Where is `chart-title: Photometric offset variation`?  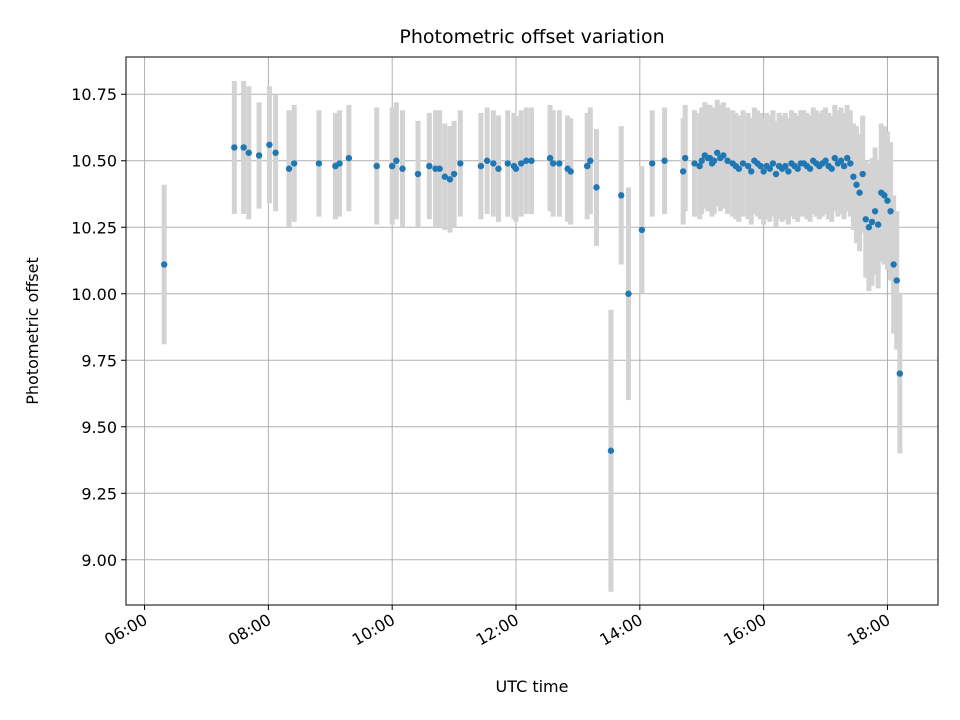
chart-title: Photometric offset variation is located at coordinates (531, 37).